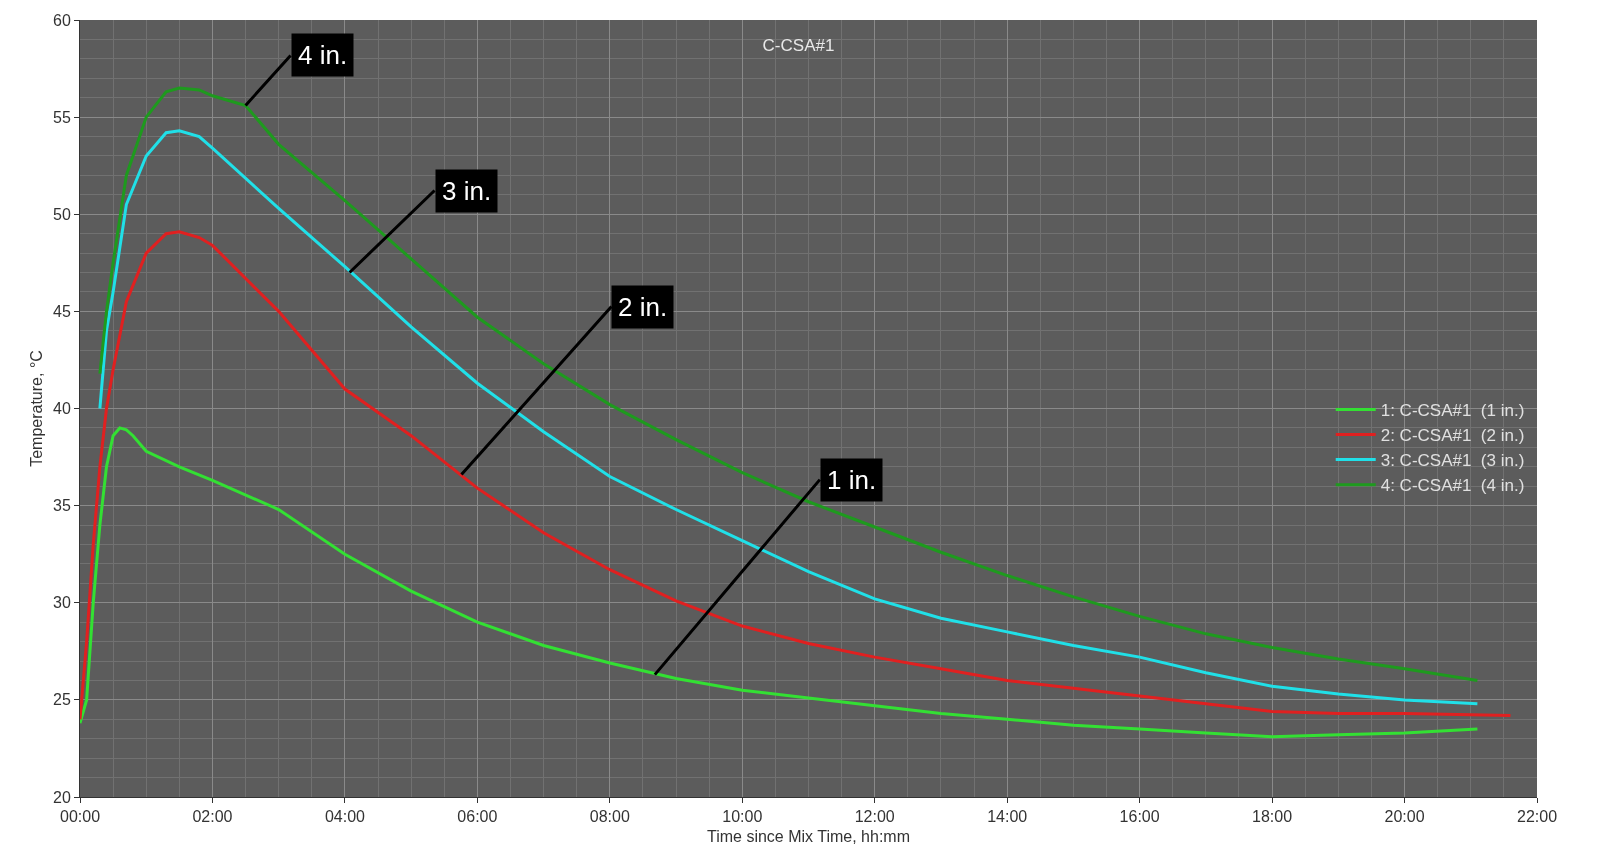  Describe the element at coordinates (62, 700) in the screenshot. I see `y-tick-label: 25` at that location.